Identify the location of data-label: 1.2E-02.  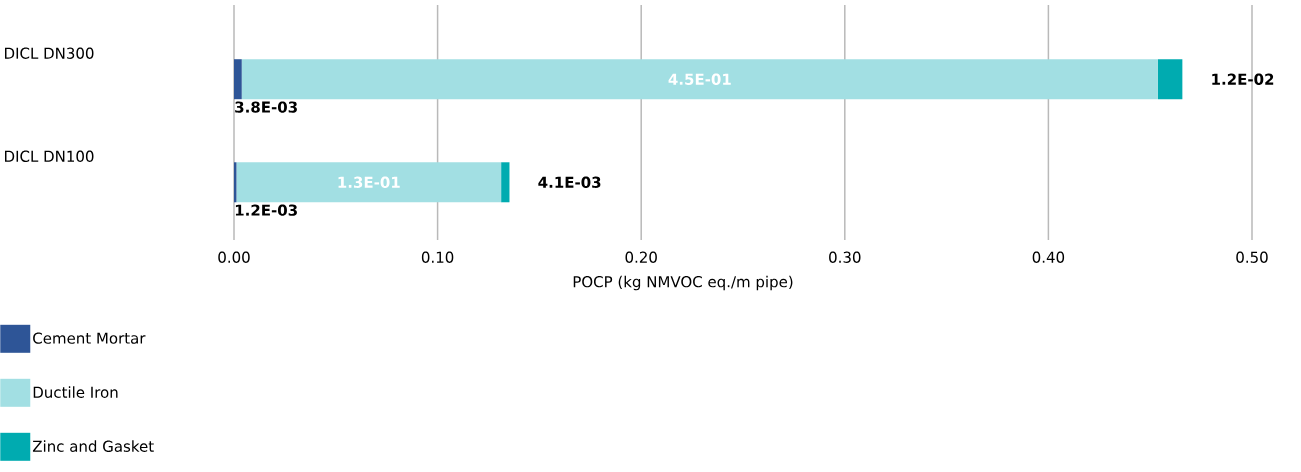
(1243, 79).